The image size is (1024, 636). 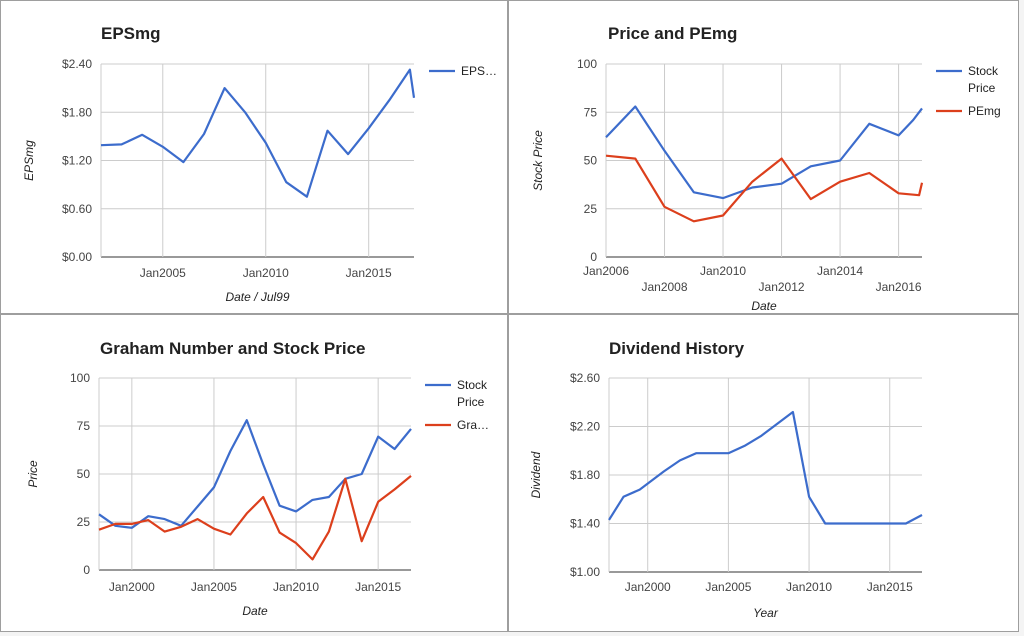 What do you see at coordinates (677, 348) in the screenshot?
I see `chart-title: Dividend History` at bounding box center [677, 348].